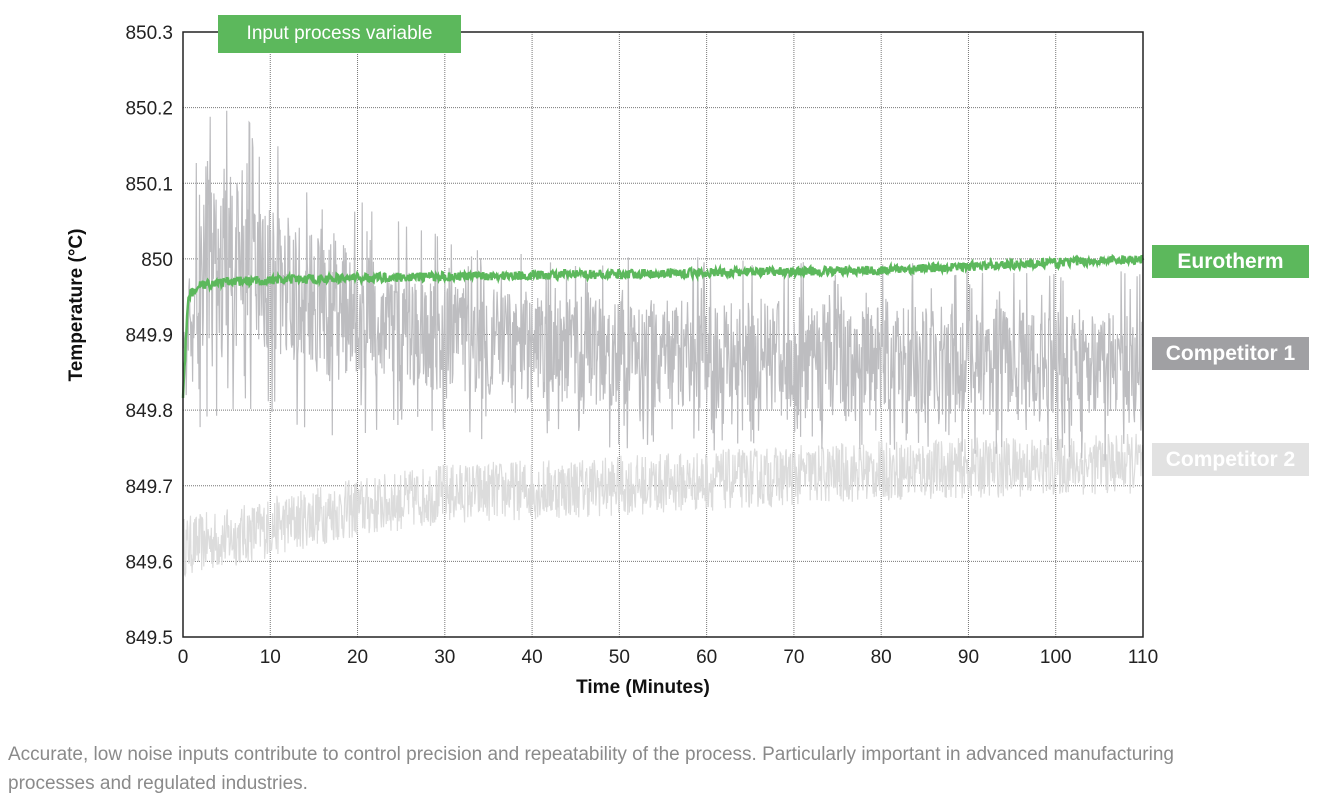 The image size is (1317, 802). I want to click on x-tick-label: 30, so click(444, 657).